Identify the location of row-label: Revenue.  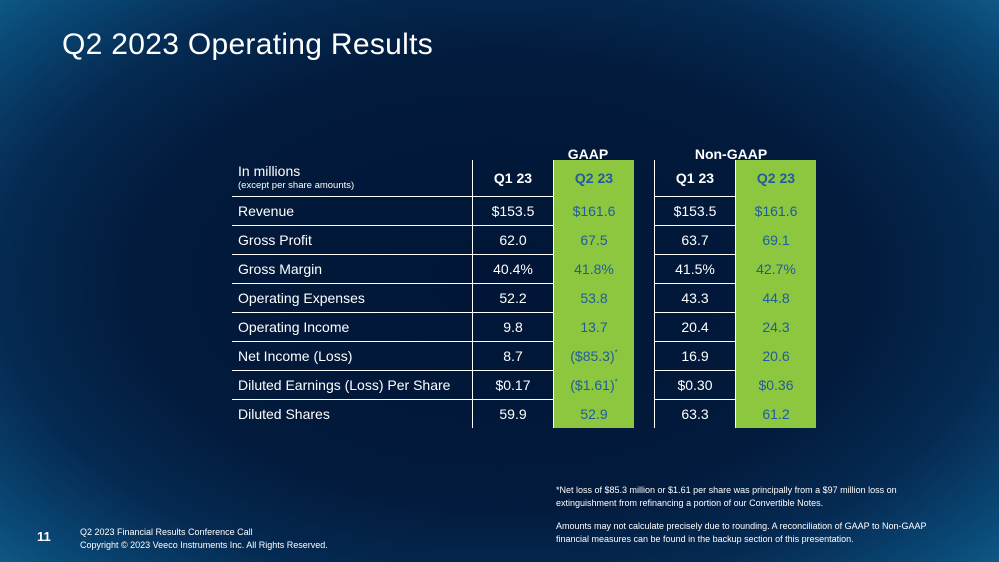
(352, 211).